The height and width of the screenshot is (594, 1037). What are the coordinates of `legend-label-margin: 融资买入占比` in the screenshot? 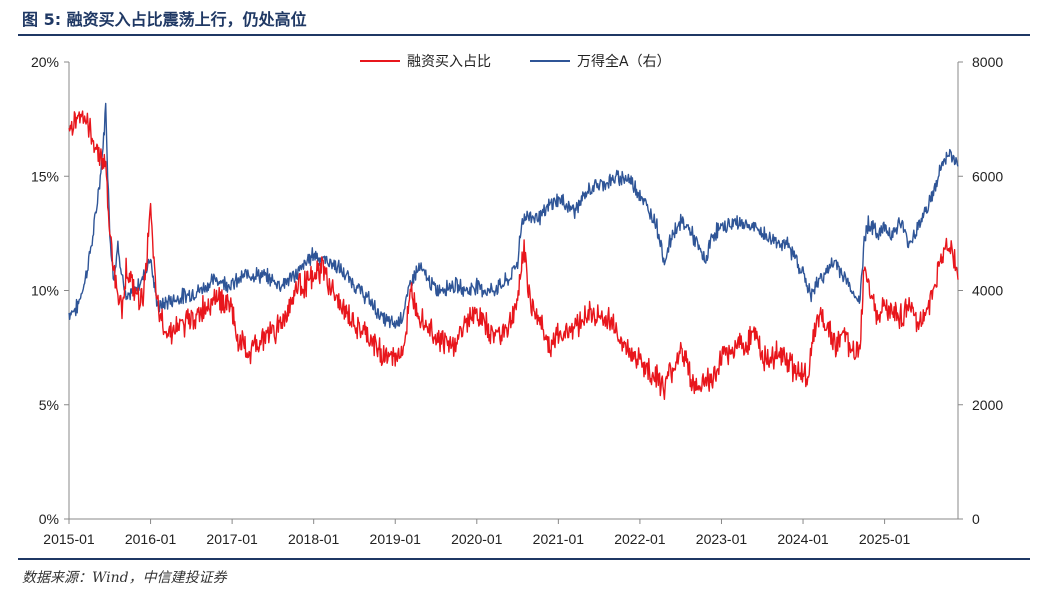 It's located at (449, 62).